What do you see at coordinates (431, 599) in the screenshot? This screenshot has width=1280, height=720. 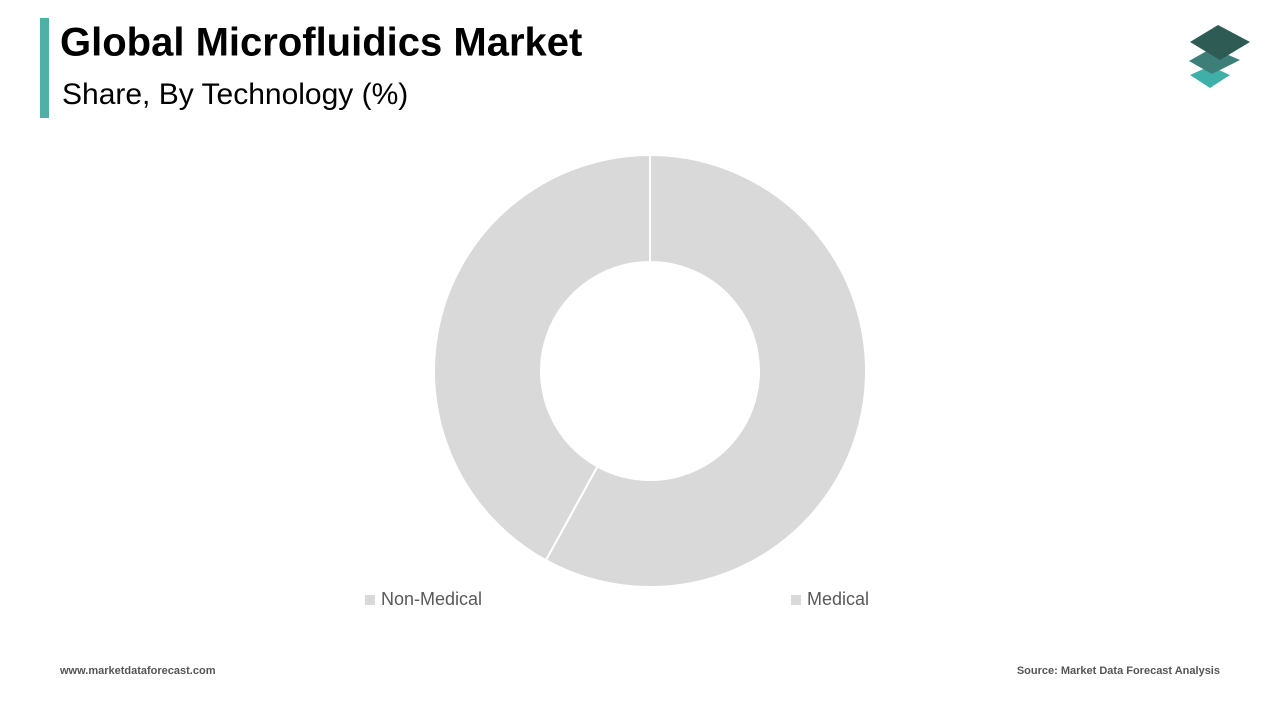 I see `legend-label: Non-Medical` at bounding box center [431, 599].